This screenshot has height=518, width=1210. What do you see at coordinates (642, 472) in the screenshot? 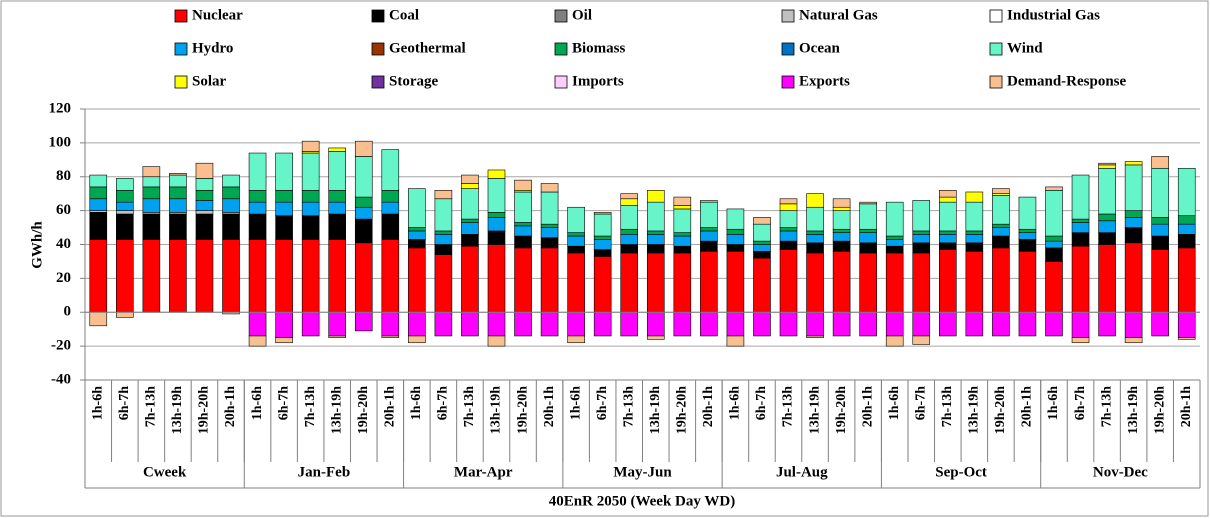
I see `group-label: May-Jun` at bounding box center [642, 472].